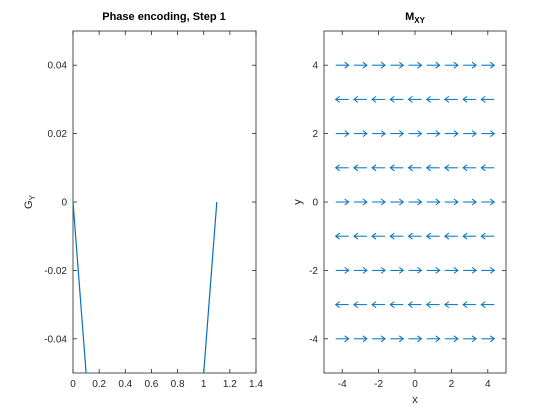 This screenshot has height=420, width=560. I want to click on mxy-y-tick-label: 0, so click(315, 203).